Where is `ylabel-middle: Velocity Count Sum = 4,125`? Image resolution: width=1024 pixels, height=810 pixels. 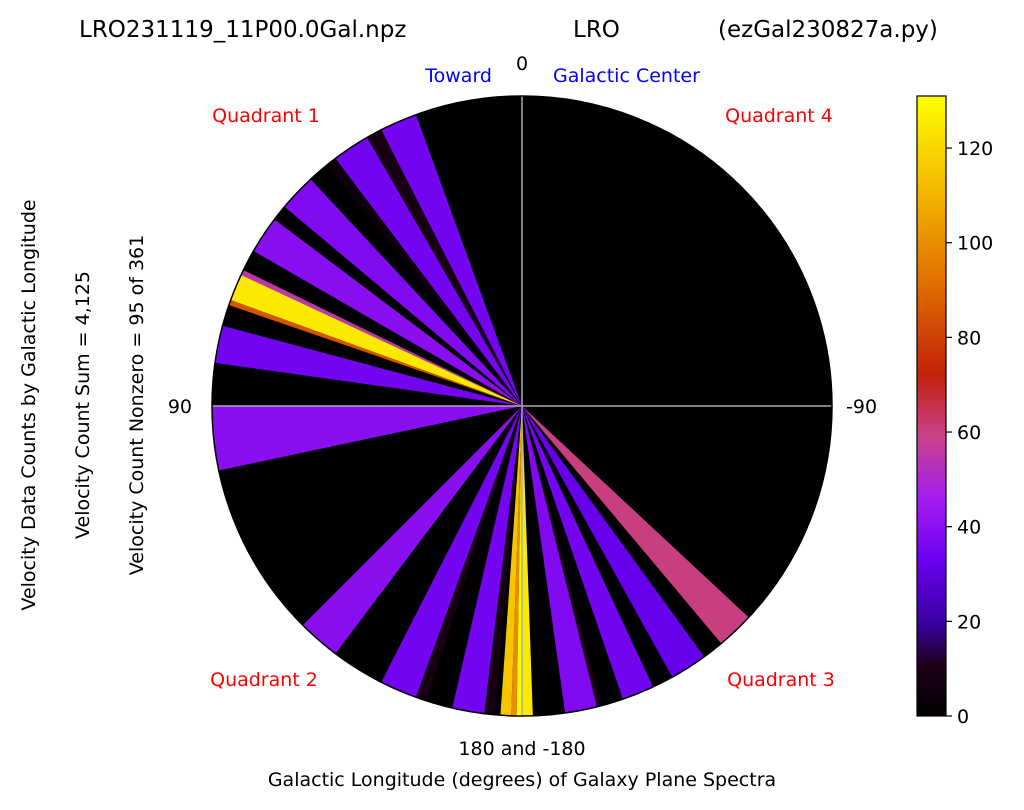 ylabel-middle: Velocity Count Sum = 4,125 is located at coordinates (83, 405).